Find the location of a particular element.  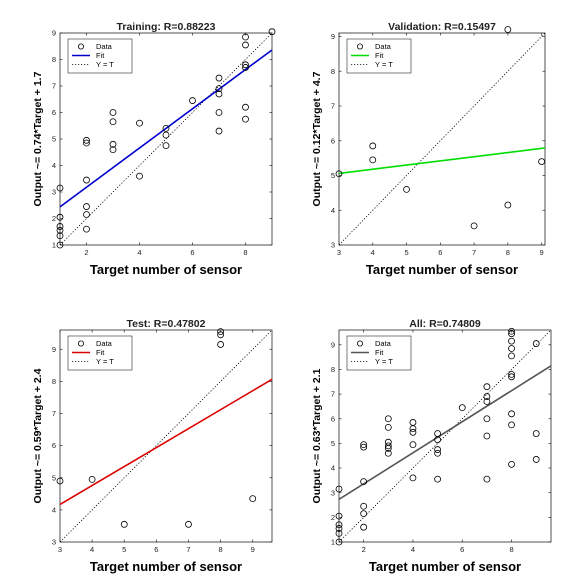

y-tick-label: 2 is located at coordinates (333, 517).